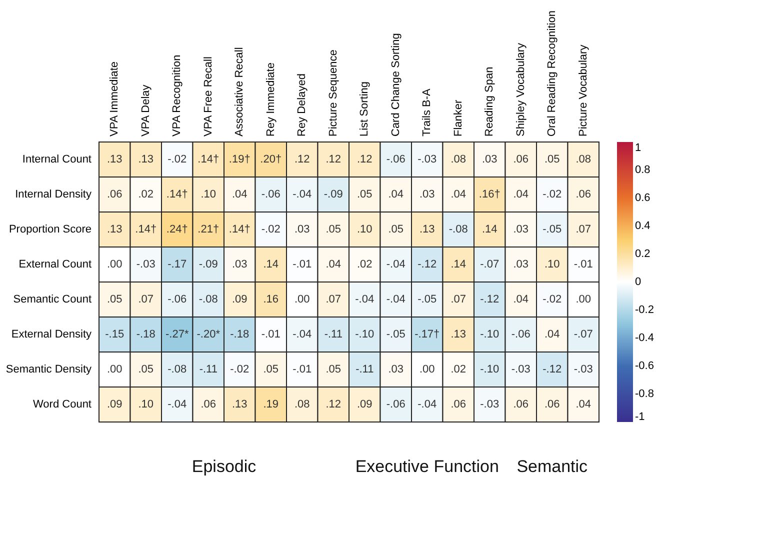 The height and width of the screenshot is (550, 767). Describe the element at coordinates (458, 117) in the screenshot. I see `x-tick-label: Flanker` at that location.